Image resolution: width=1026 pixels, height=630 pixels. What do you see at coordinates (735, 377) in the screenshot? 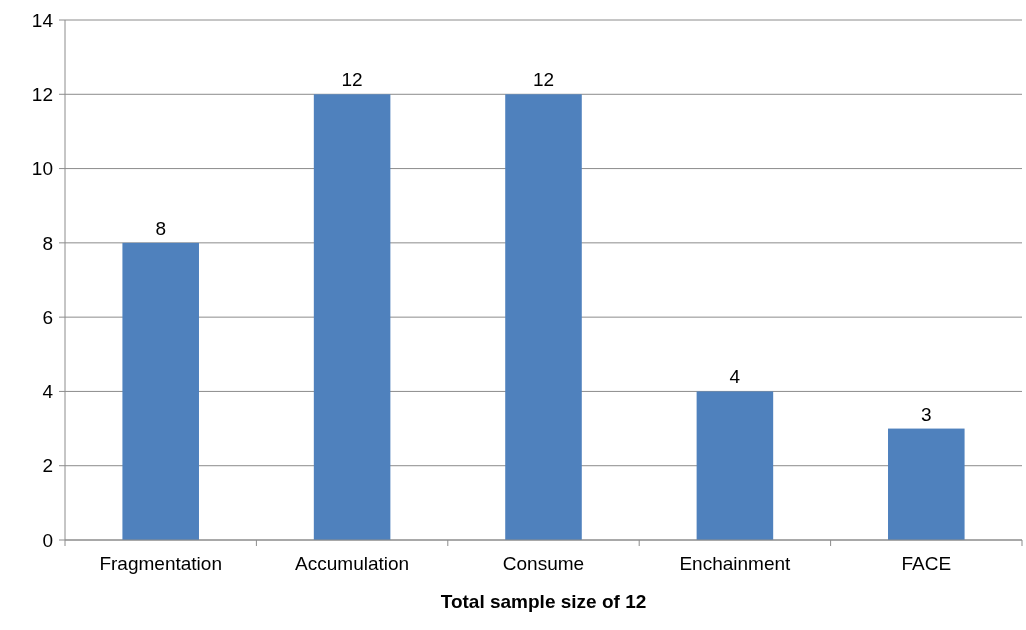
I see `data-label: 4` at bounding box center [735, 377].